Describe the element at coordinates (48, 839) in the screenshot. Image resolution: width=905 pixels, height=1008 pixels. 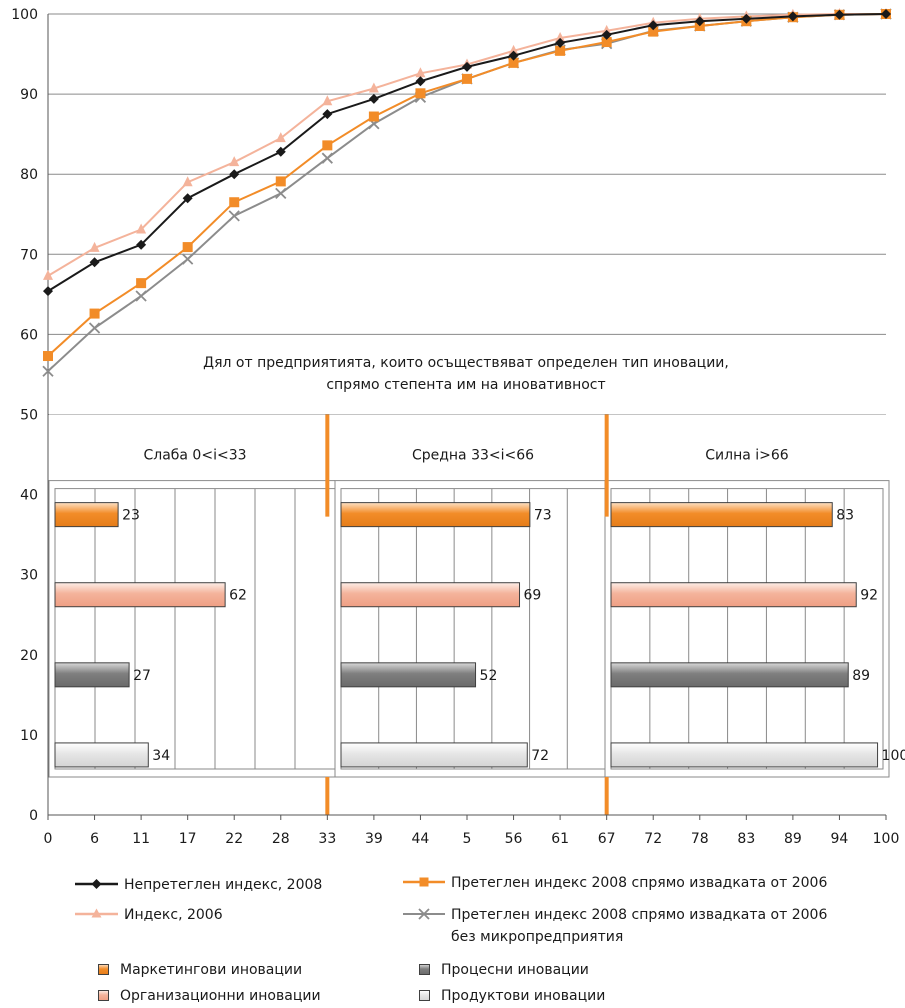
I see `x-tick-label: 0` at that location.